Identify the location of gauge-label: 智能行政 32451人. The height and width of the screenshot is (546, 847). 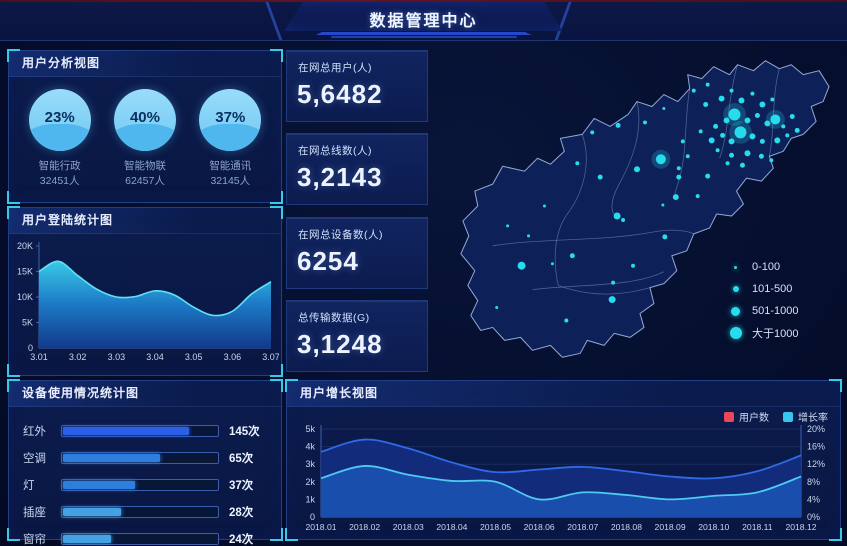
(59, 174).